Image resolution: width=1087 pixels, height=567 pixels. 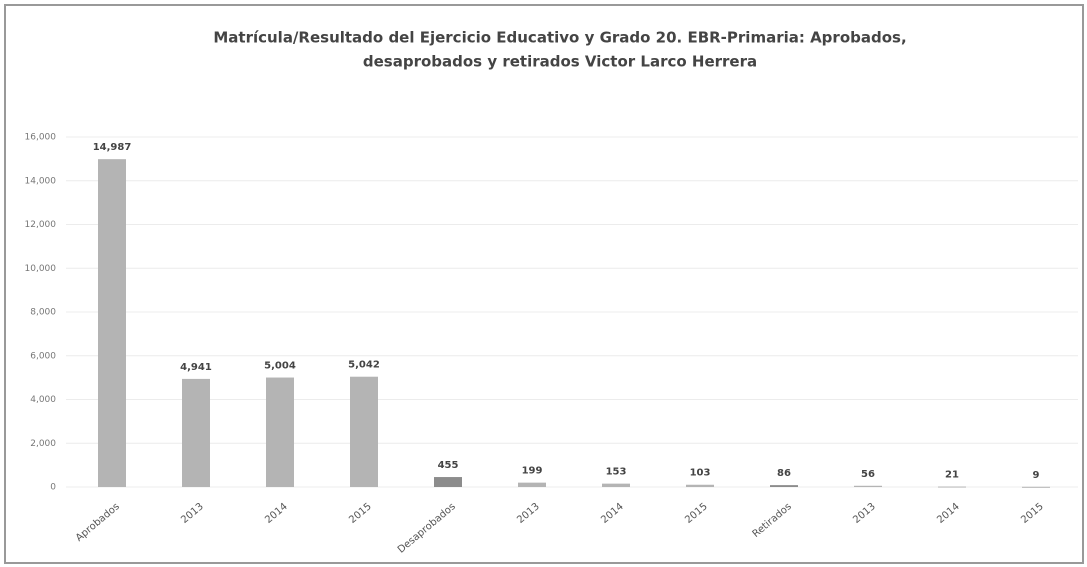 What do you see at coordinates (41, 225) in the screenshot?
I see `y-tick-label: 12,000` at bounding box center [41, 225].